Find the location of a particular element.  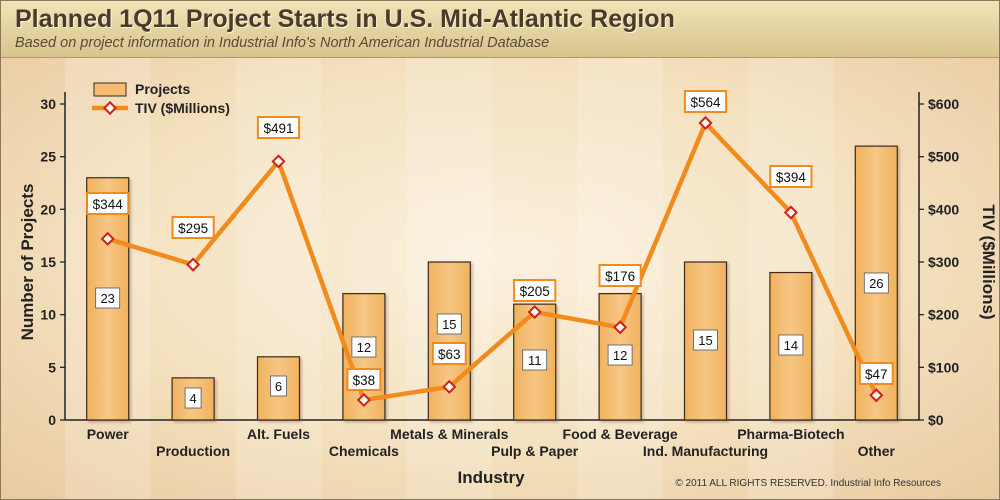

x-tick-label: Pharma-Biotech is located at coordinates (790, 434).